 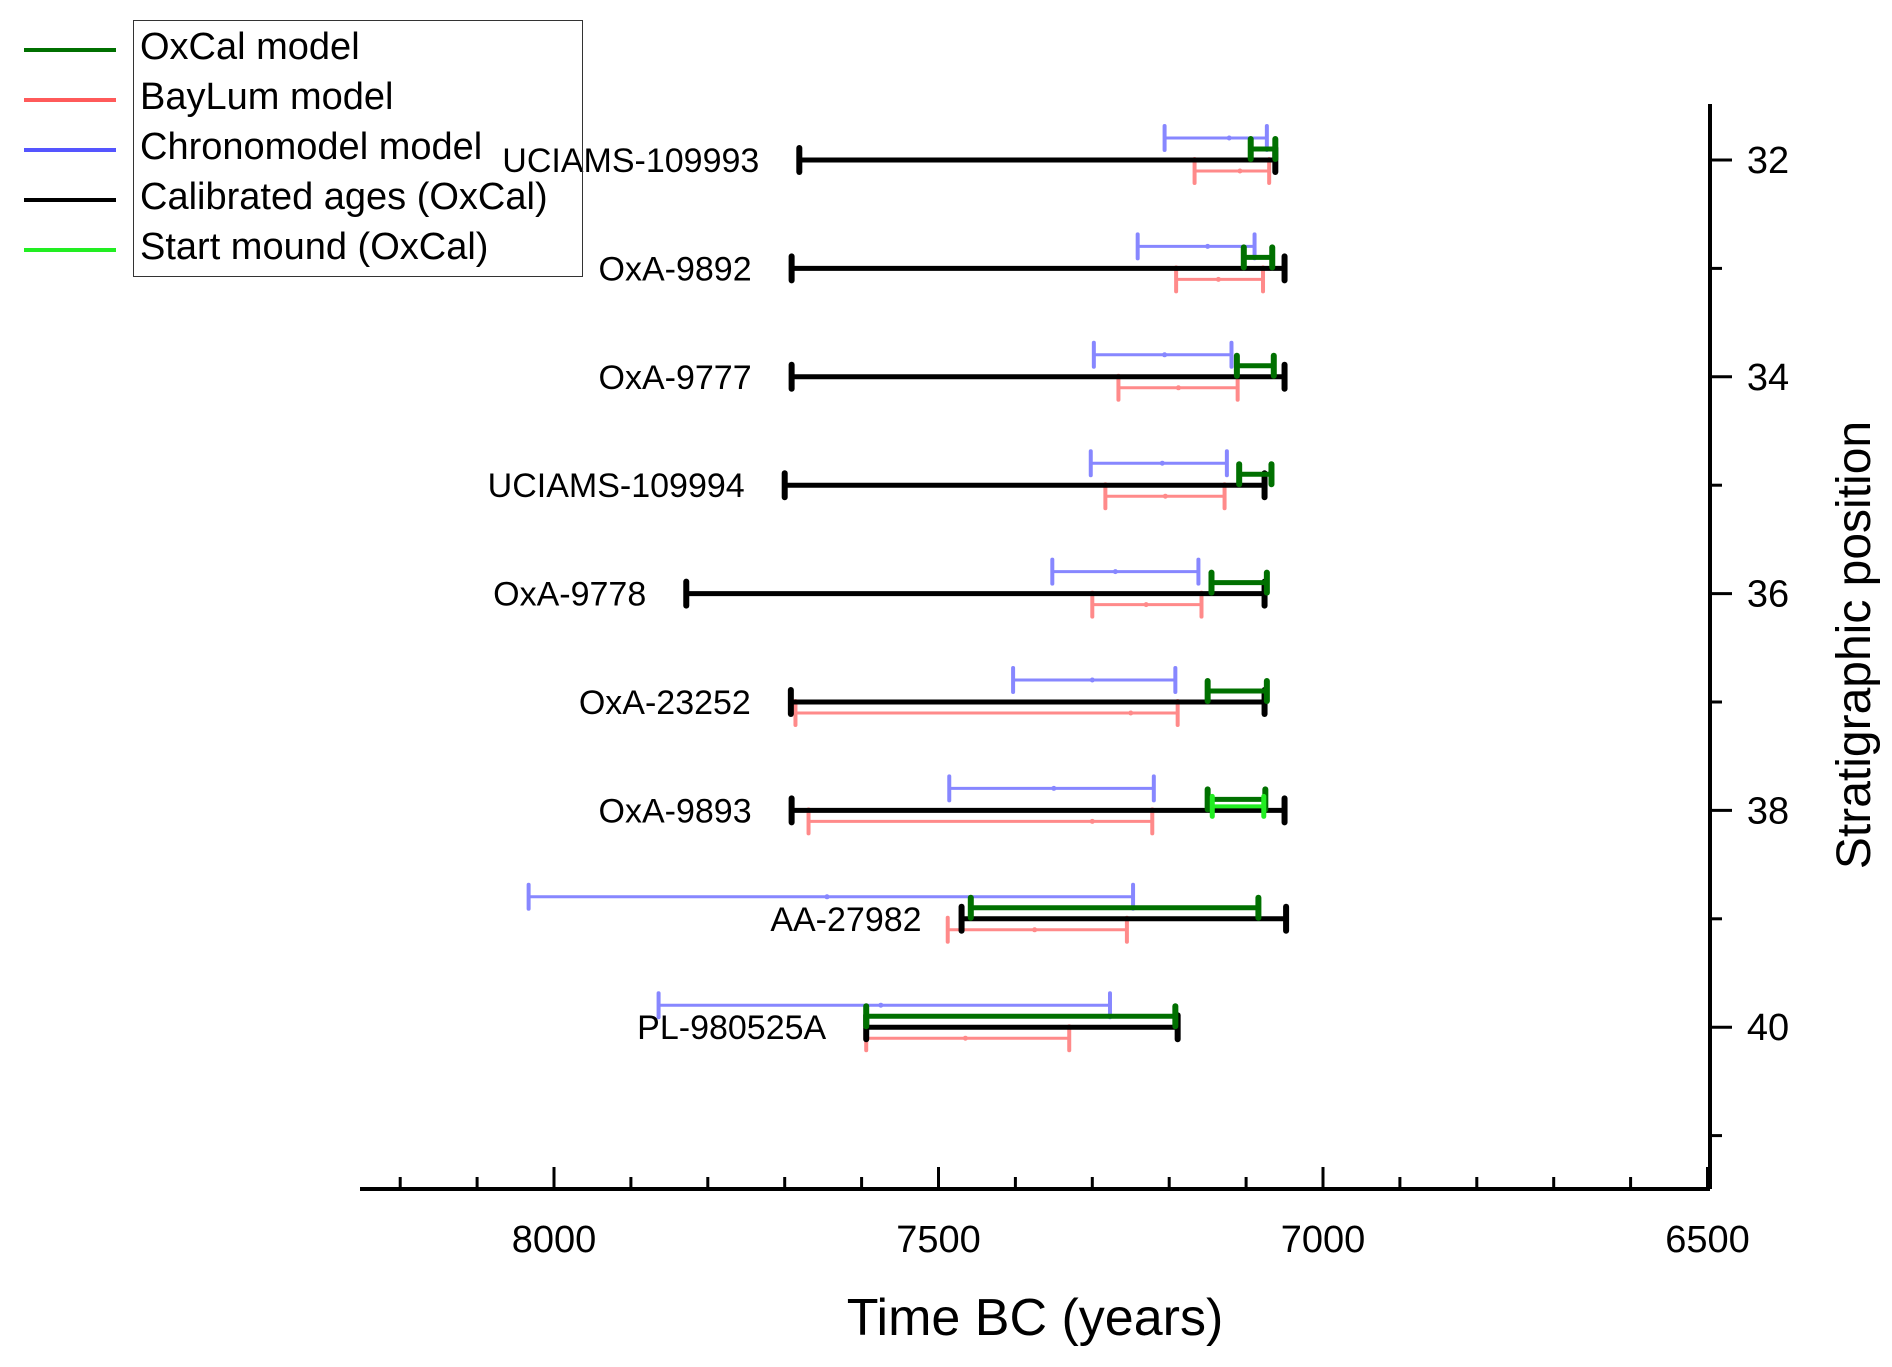 What do you see at coordinates (1238, 806) in the screenshot?
I see `start-interval` at bounding box center [1238, 806].